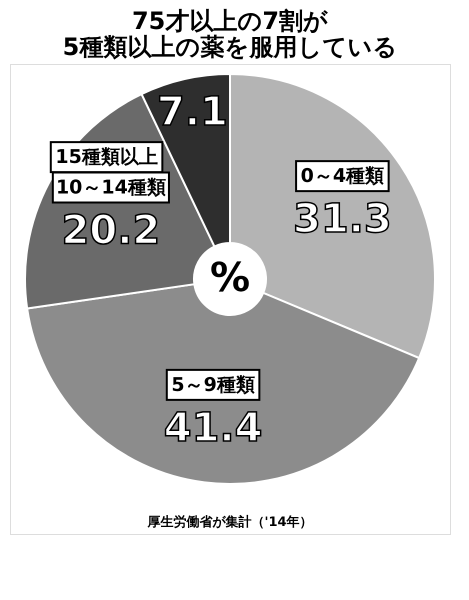 The height and width of the screenshot is (600, 469). I want to click on data-label: 31.3, so click(342, 219).